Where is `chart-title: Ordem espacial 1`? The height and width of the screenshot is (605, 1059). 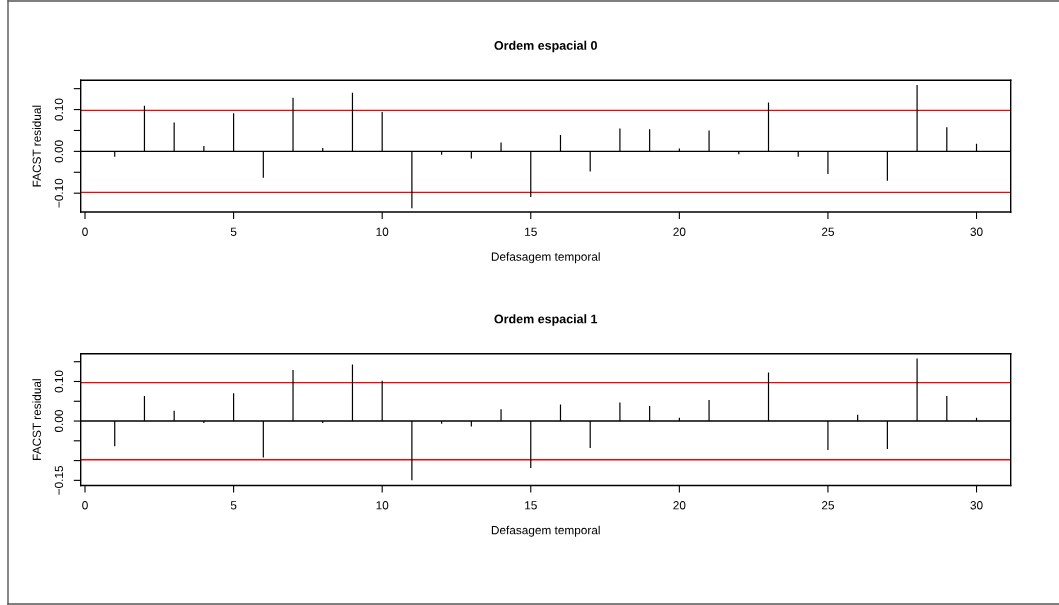
chart-title: Ordem espacial 1 is located at coordinates (546, 320).